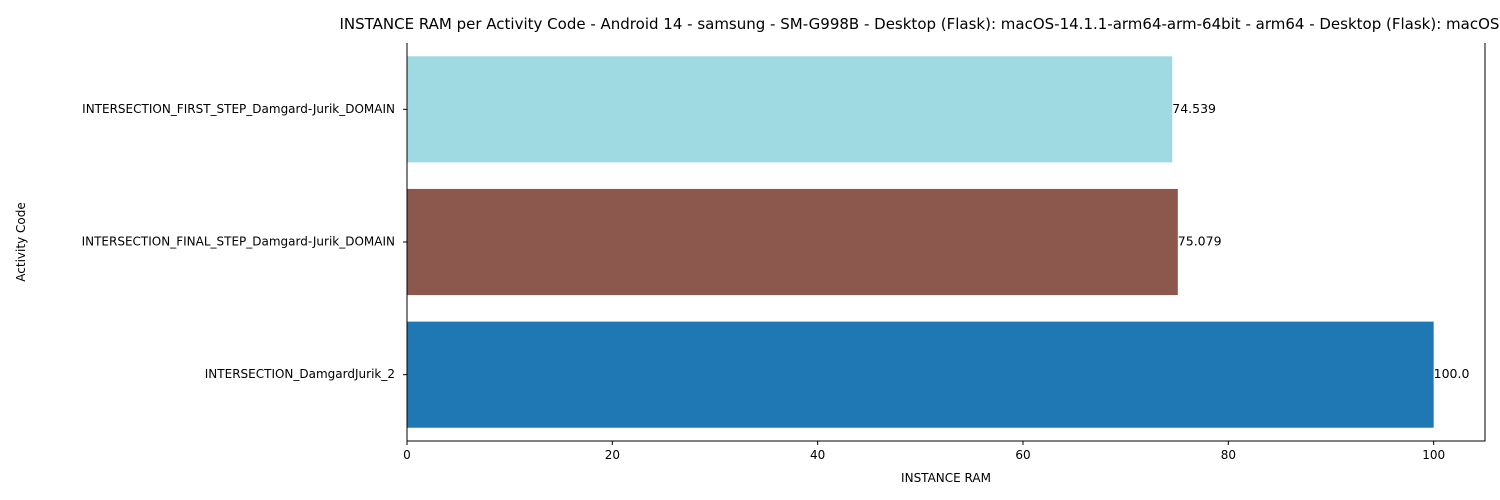  I want to click on x-axis: 0 20 40 60 80 100, so click(924, 451).